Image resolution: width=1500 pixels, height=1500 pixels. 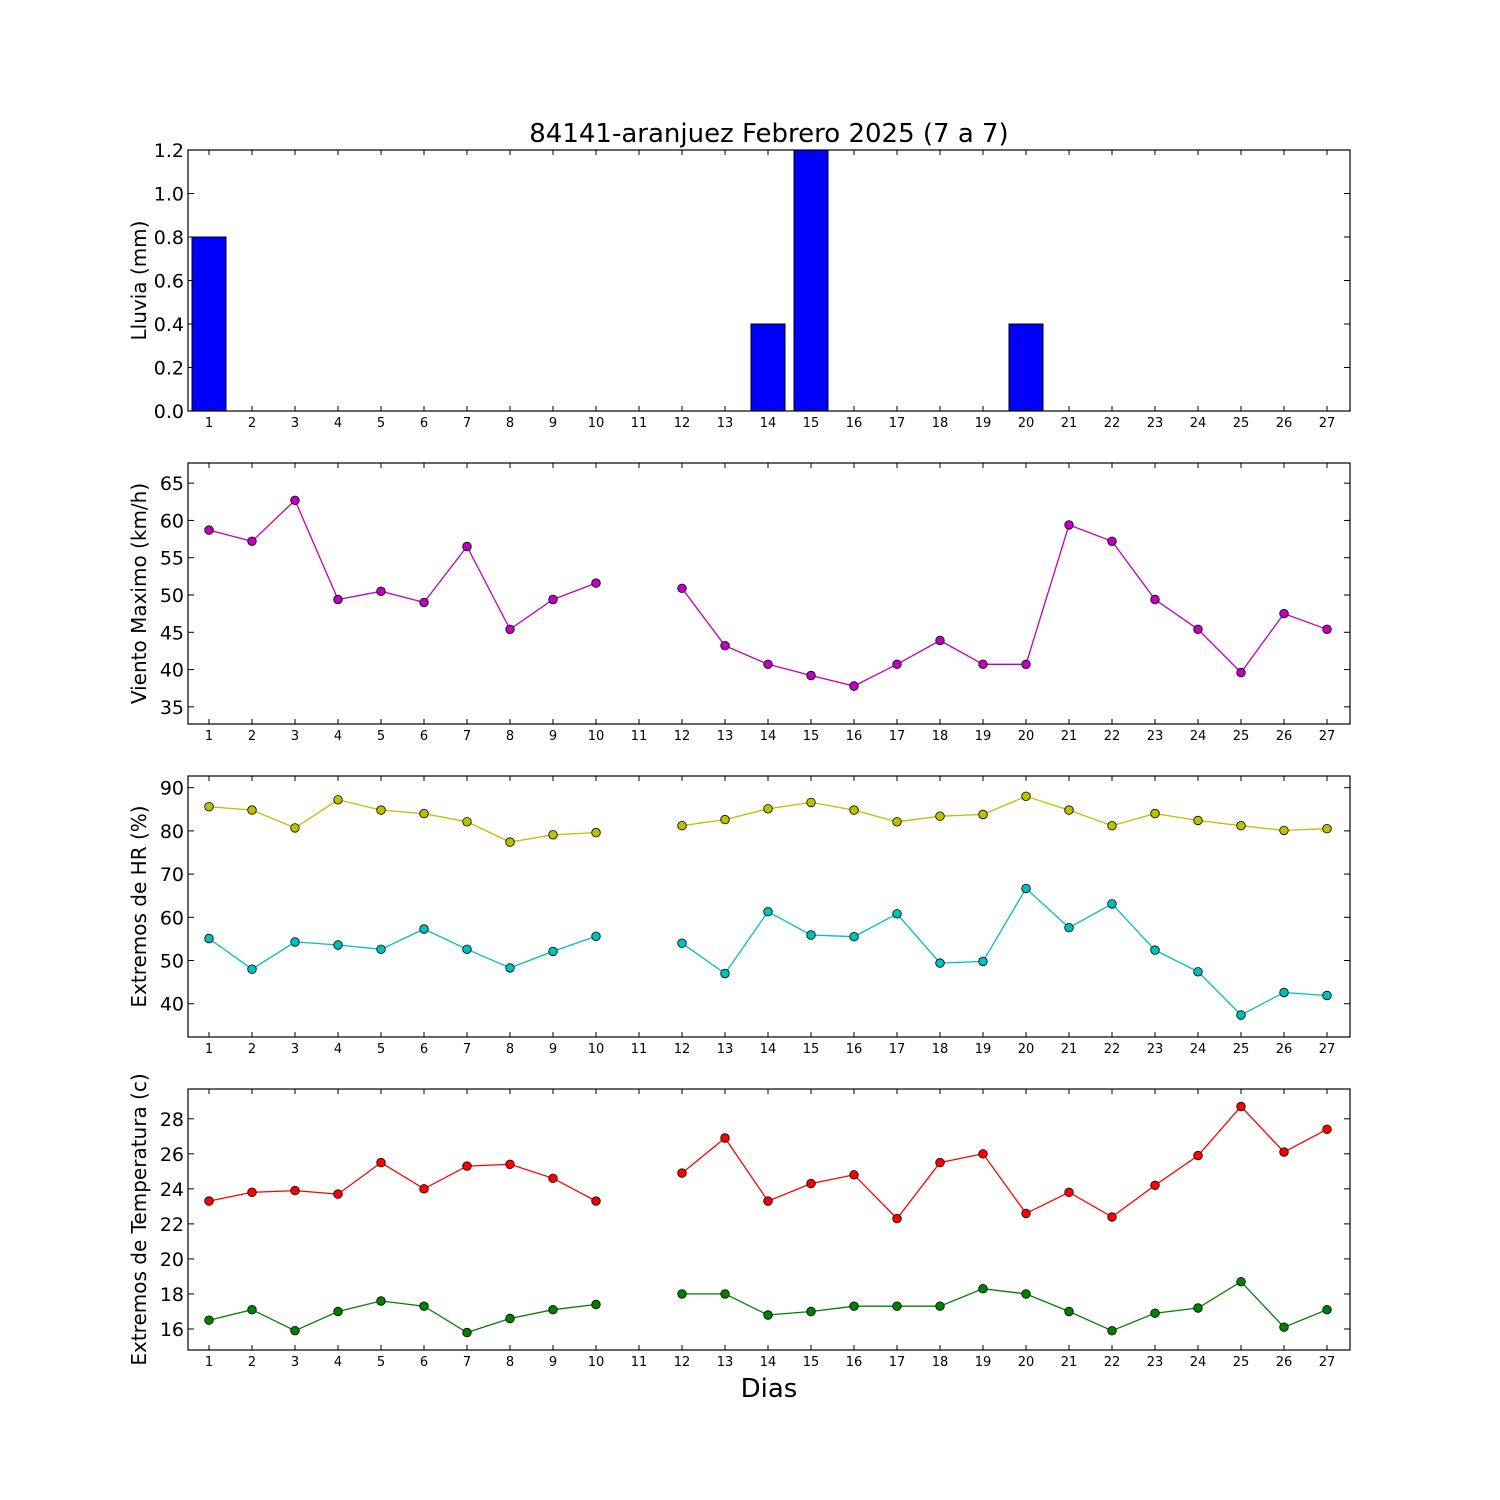 I want to click on y-tick-label: 16, so click(x=172, y=1330).